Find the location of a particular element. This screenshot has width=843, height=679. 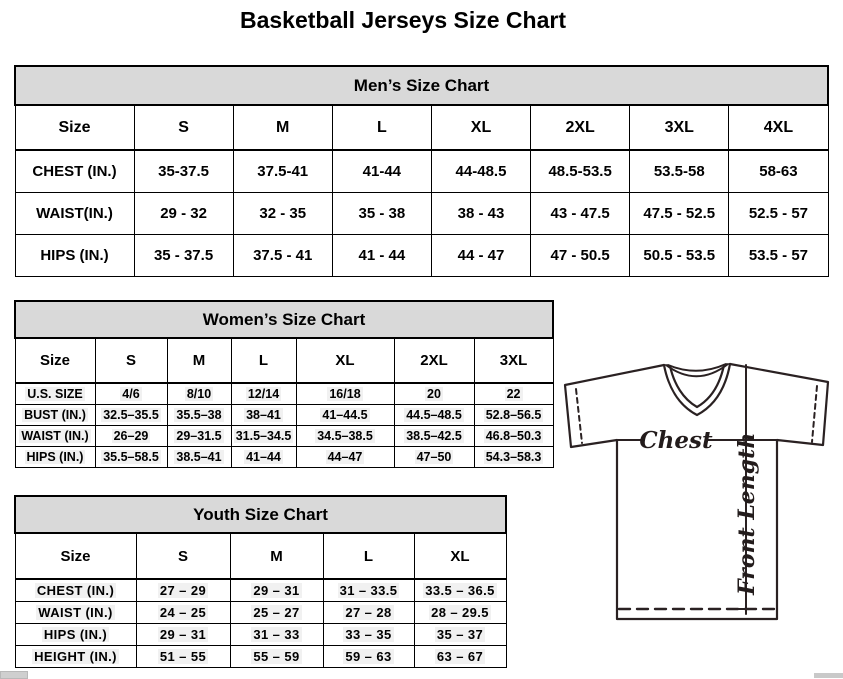

youth-chart-title: Youth Size Chart is located at coordinates (260, 514).